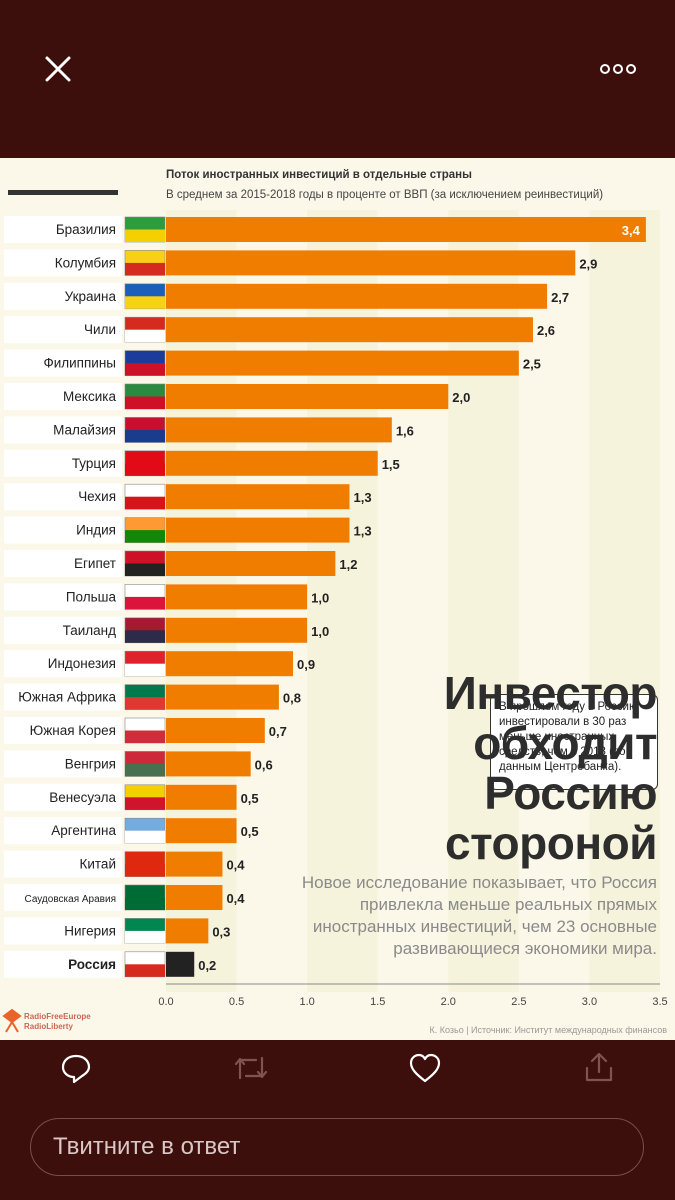 The width and height of the screenshot is (675, 1200). I want to click on category-label: Филиппины, so click(79, 363).